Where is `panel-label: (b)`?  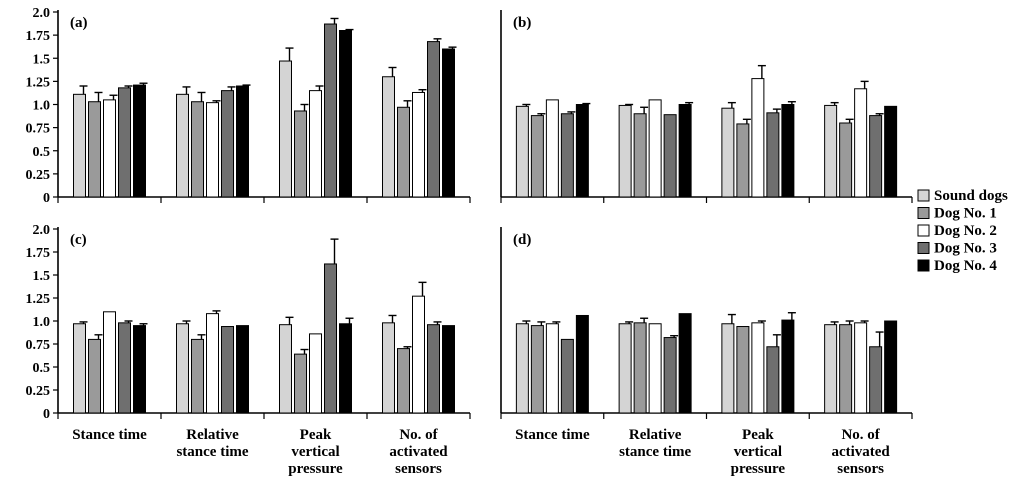 panel-label: (b) is located at coordinates (522, 23).